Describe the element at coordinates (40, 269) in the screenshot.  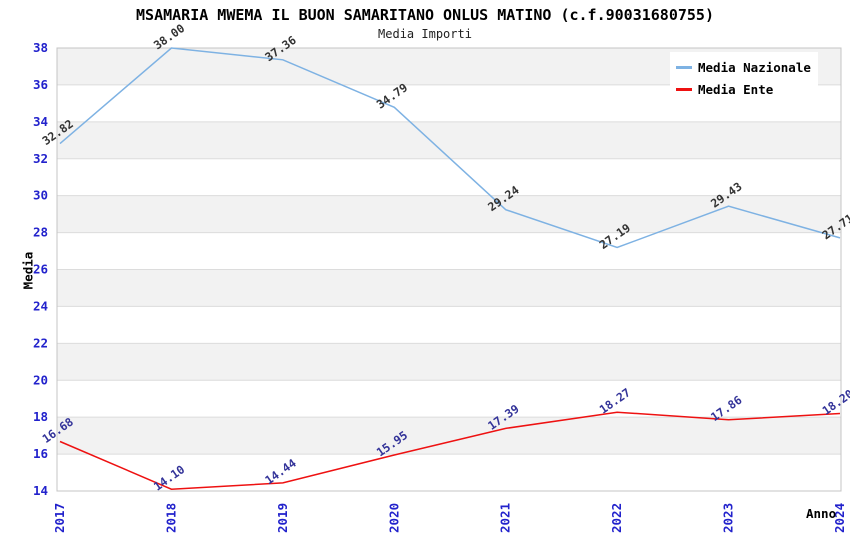
I see `y-tick-label: 26` at that location.